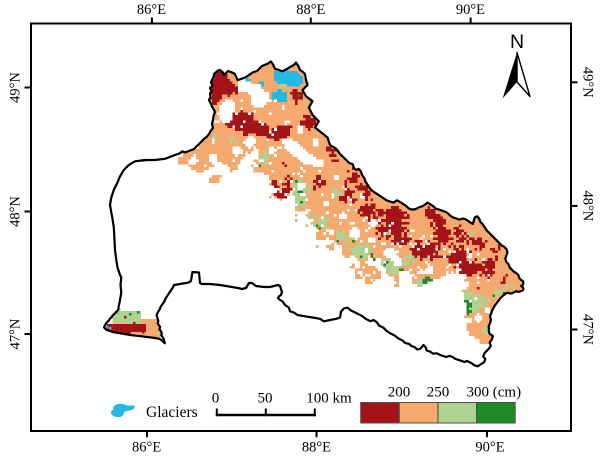 This screenshot has width=600, height=464. Describe the element at coordinates (399, 393) in the screenshot. I see `svg-text: 200` at that location.